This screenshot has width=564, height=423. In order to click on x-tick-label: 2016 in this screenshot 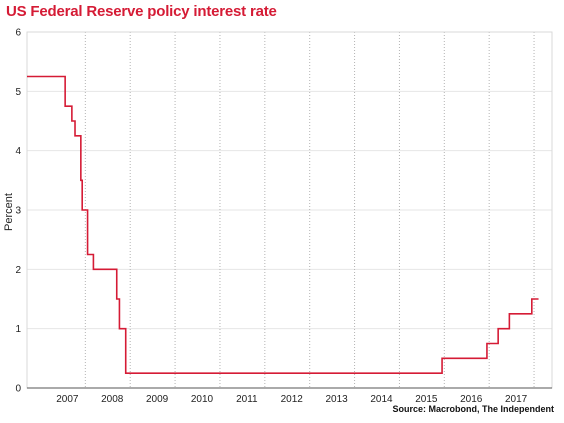, I will do `click(471, 399)`.